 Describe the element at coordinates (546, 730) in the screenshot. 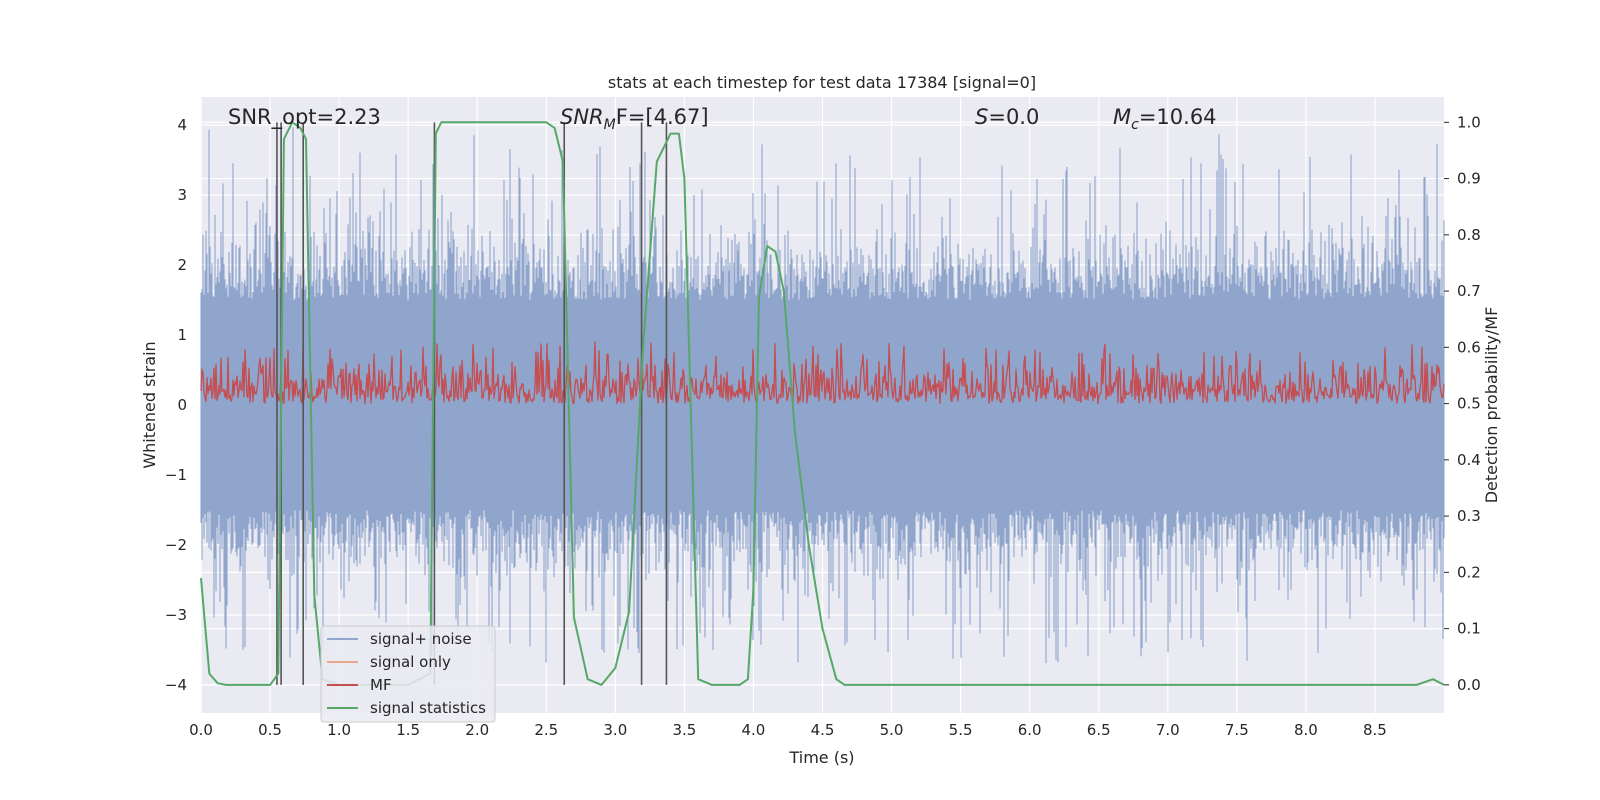

I see `x-tick-label-5: 2.5` at that location.